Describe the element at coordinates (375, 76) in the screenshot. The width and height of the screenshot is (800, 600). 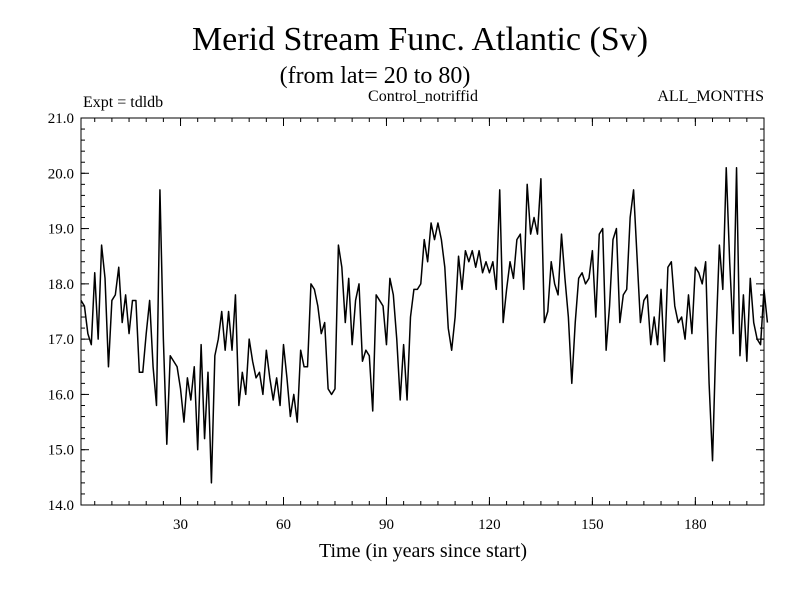
I see `chart-subtitle: (from lat= 20 to 80)` at that location.